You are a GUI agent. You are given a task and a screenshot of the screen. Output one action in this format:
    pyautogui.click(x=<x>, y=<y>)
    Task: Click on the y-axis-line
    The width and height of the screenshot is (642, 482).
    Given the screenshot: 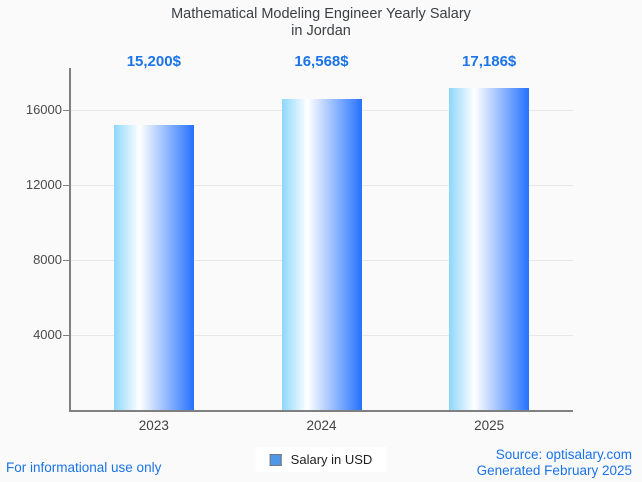 What is the action you would take?
    pyautogui.click(x=70, y=240)
    